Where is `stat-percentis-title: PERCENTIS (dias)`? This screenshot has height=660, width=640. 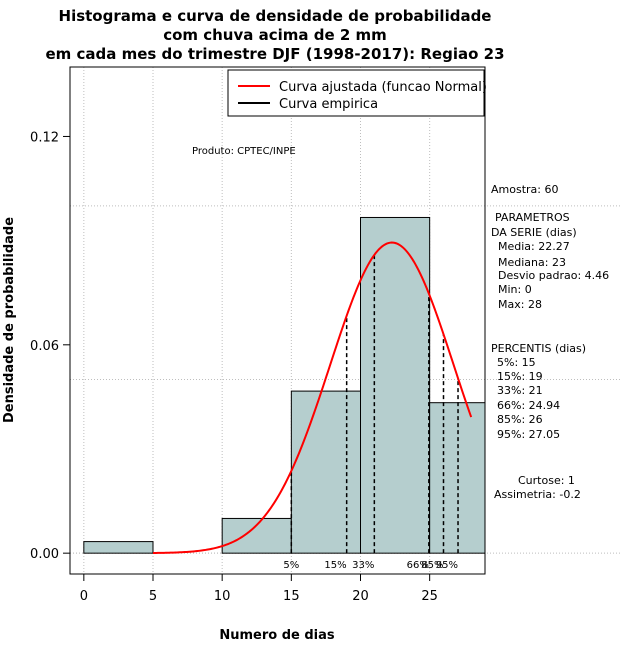 stat-percentis-title: PERCENTIS (dias) is located at coordinates (538, 348).